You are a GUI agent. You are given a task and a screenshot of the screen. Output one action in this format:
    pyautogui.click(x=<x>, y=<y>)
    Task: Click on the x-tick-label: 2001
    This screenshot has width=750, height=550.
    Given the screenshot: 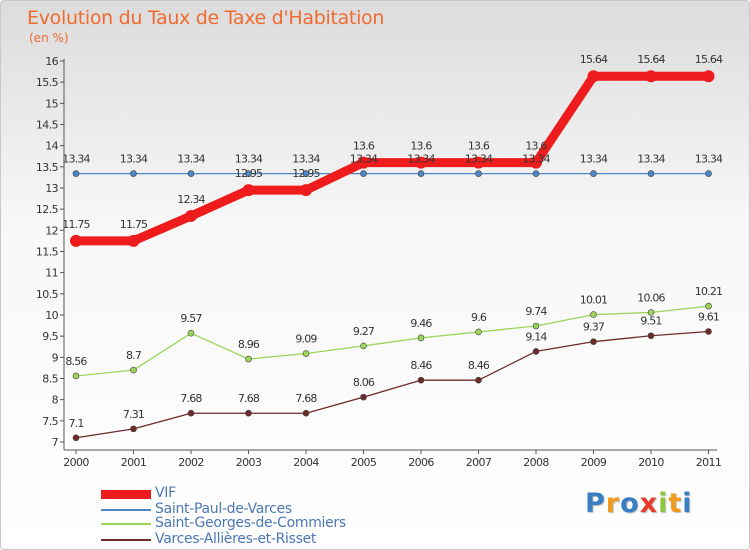 What is the action you would take?
    pyautogui.click(x=134, y=462)
    